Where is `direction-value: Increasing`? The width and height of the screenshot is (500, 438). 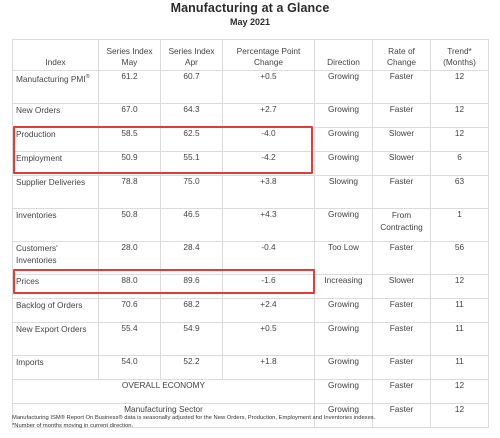 direction-value: Increasing is located at coordinates (343, 286).